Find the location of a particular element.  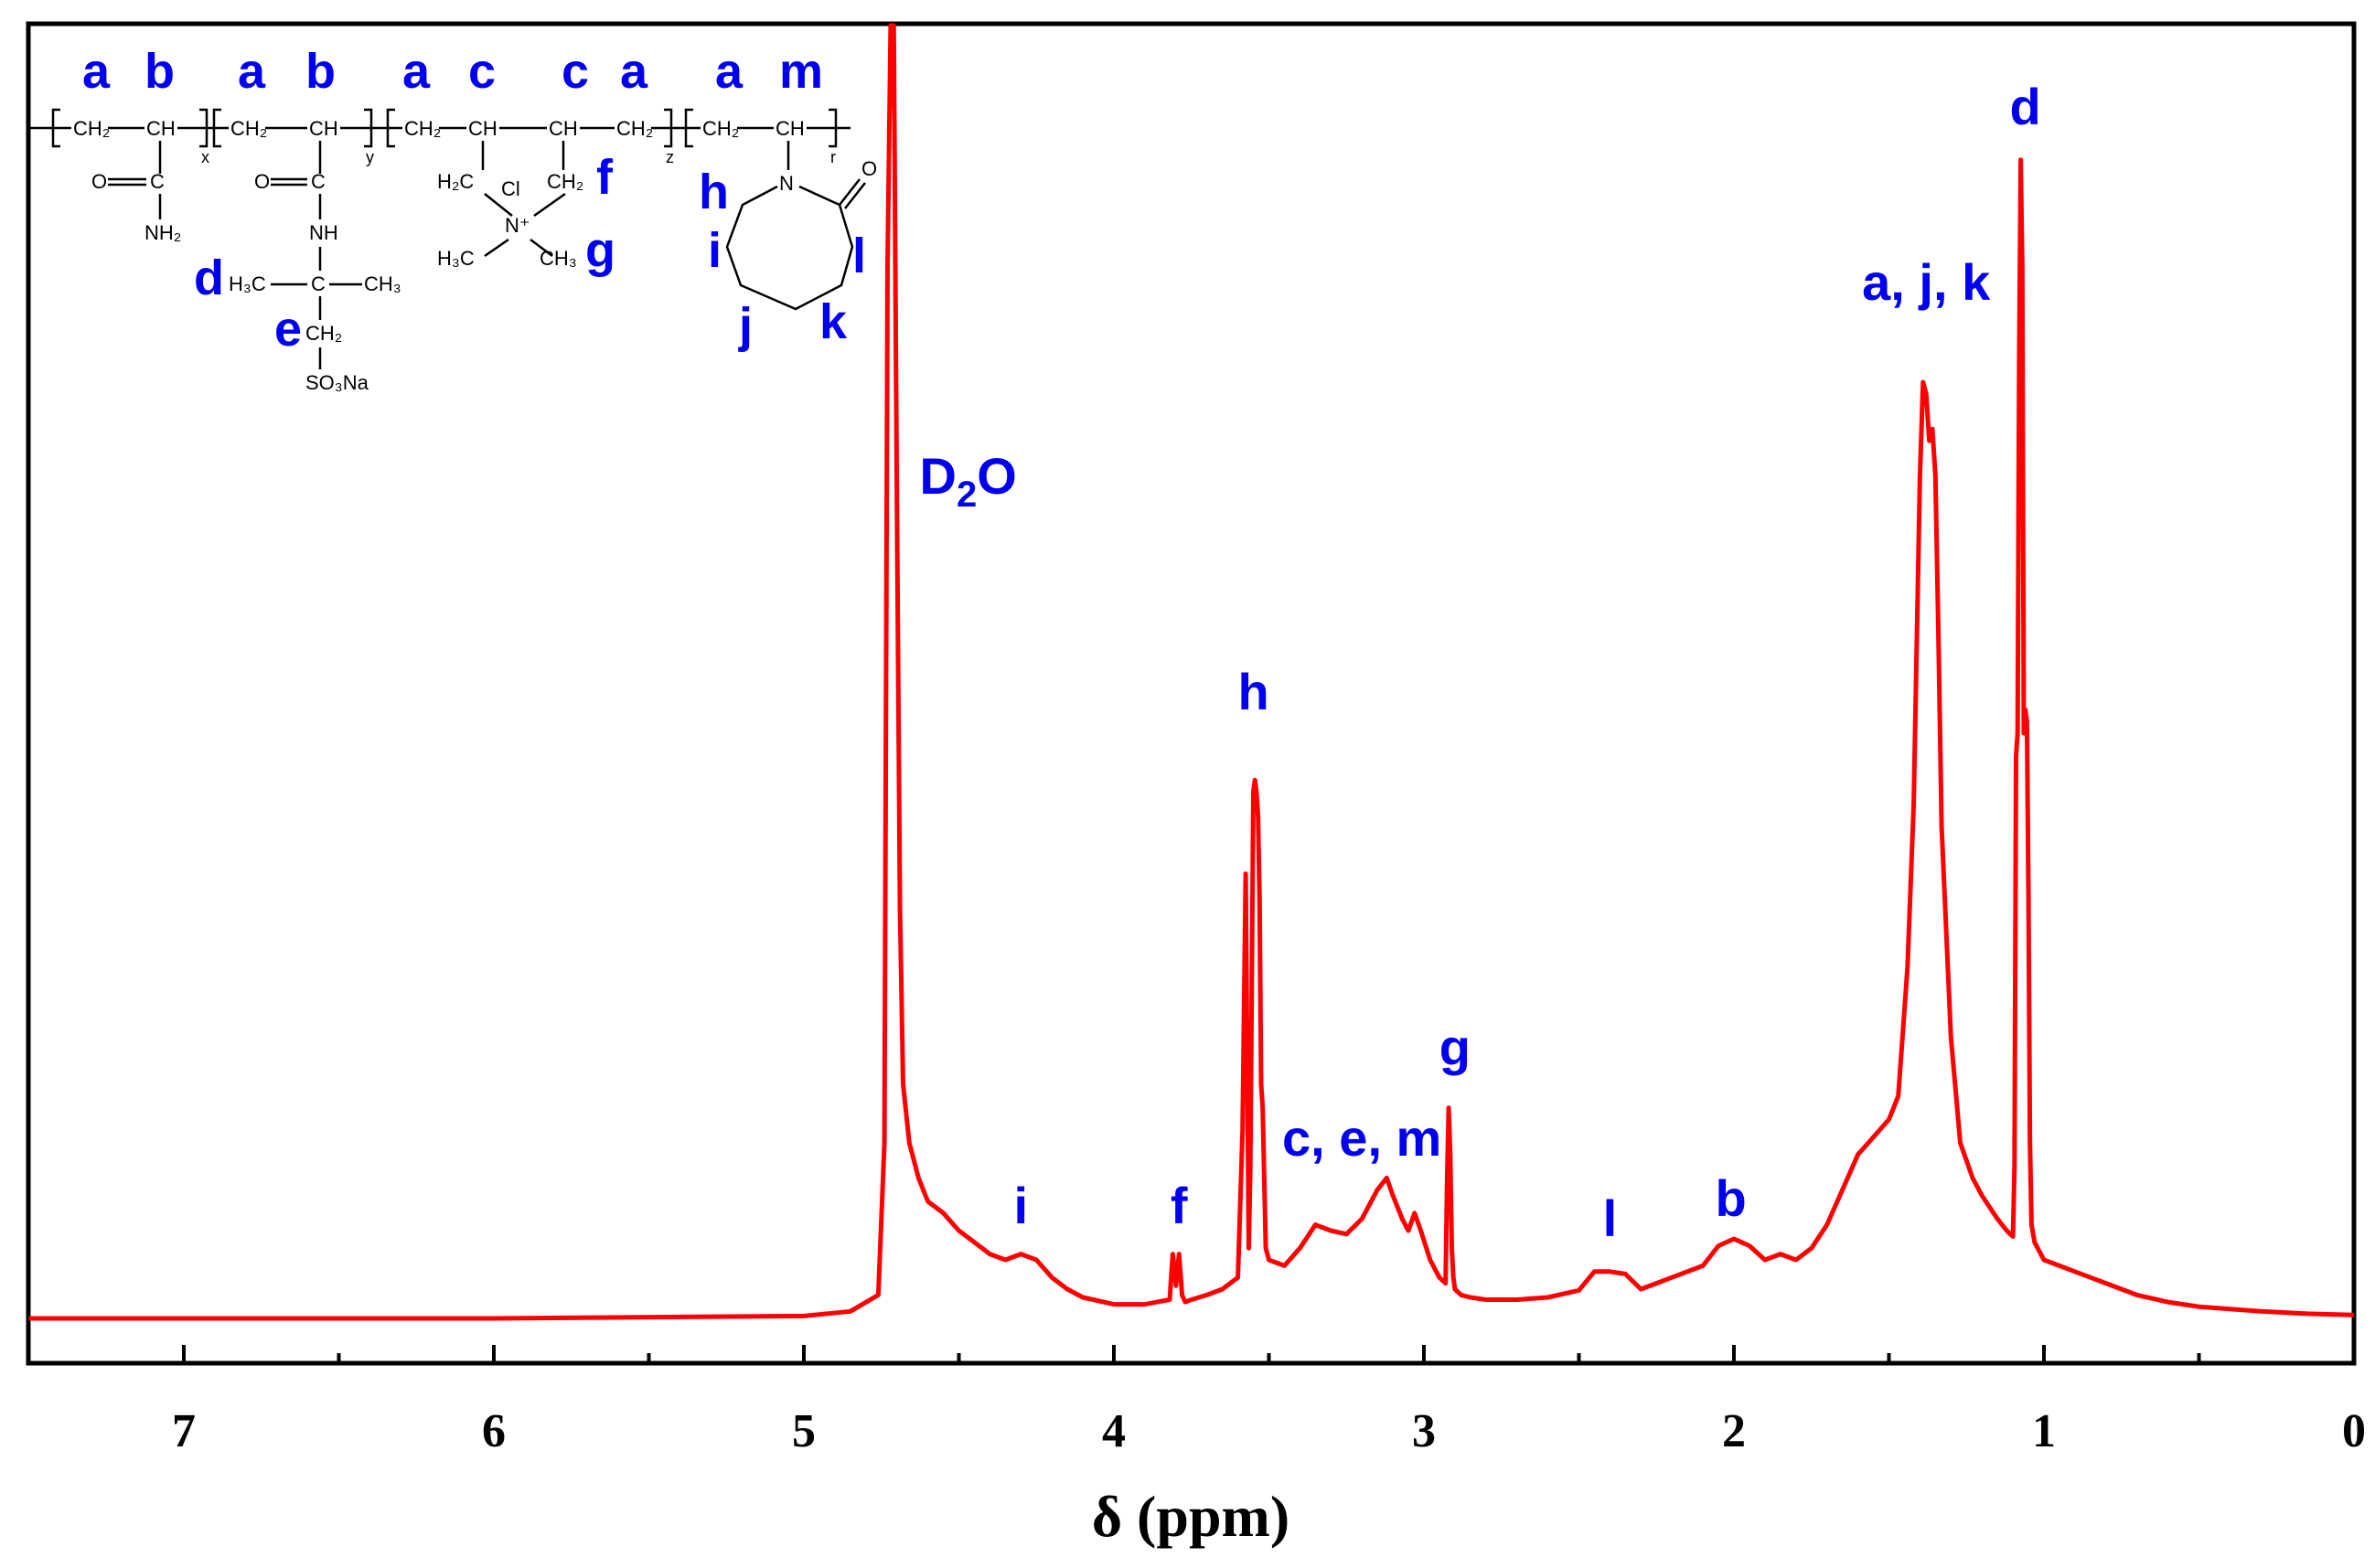

svg-text: k is located at coordinates (833, 321).